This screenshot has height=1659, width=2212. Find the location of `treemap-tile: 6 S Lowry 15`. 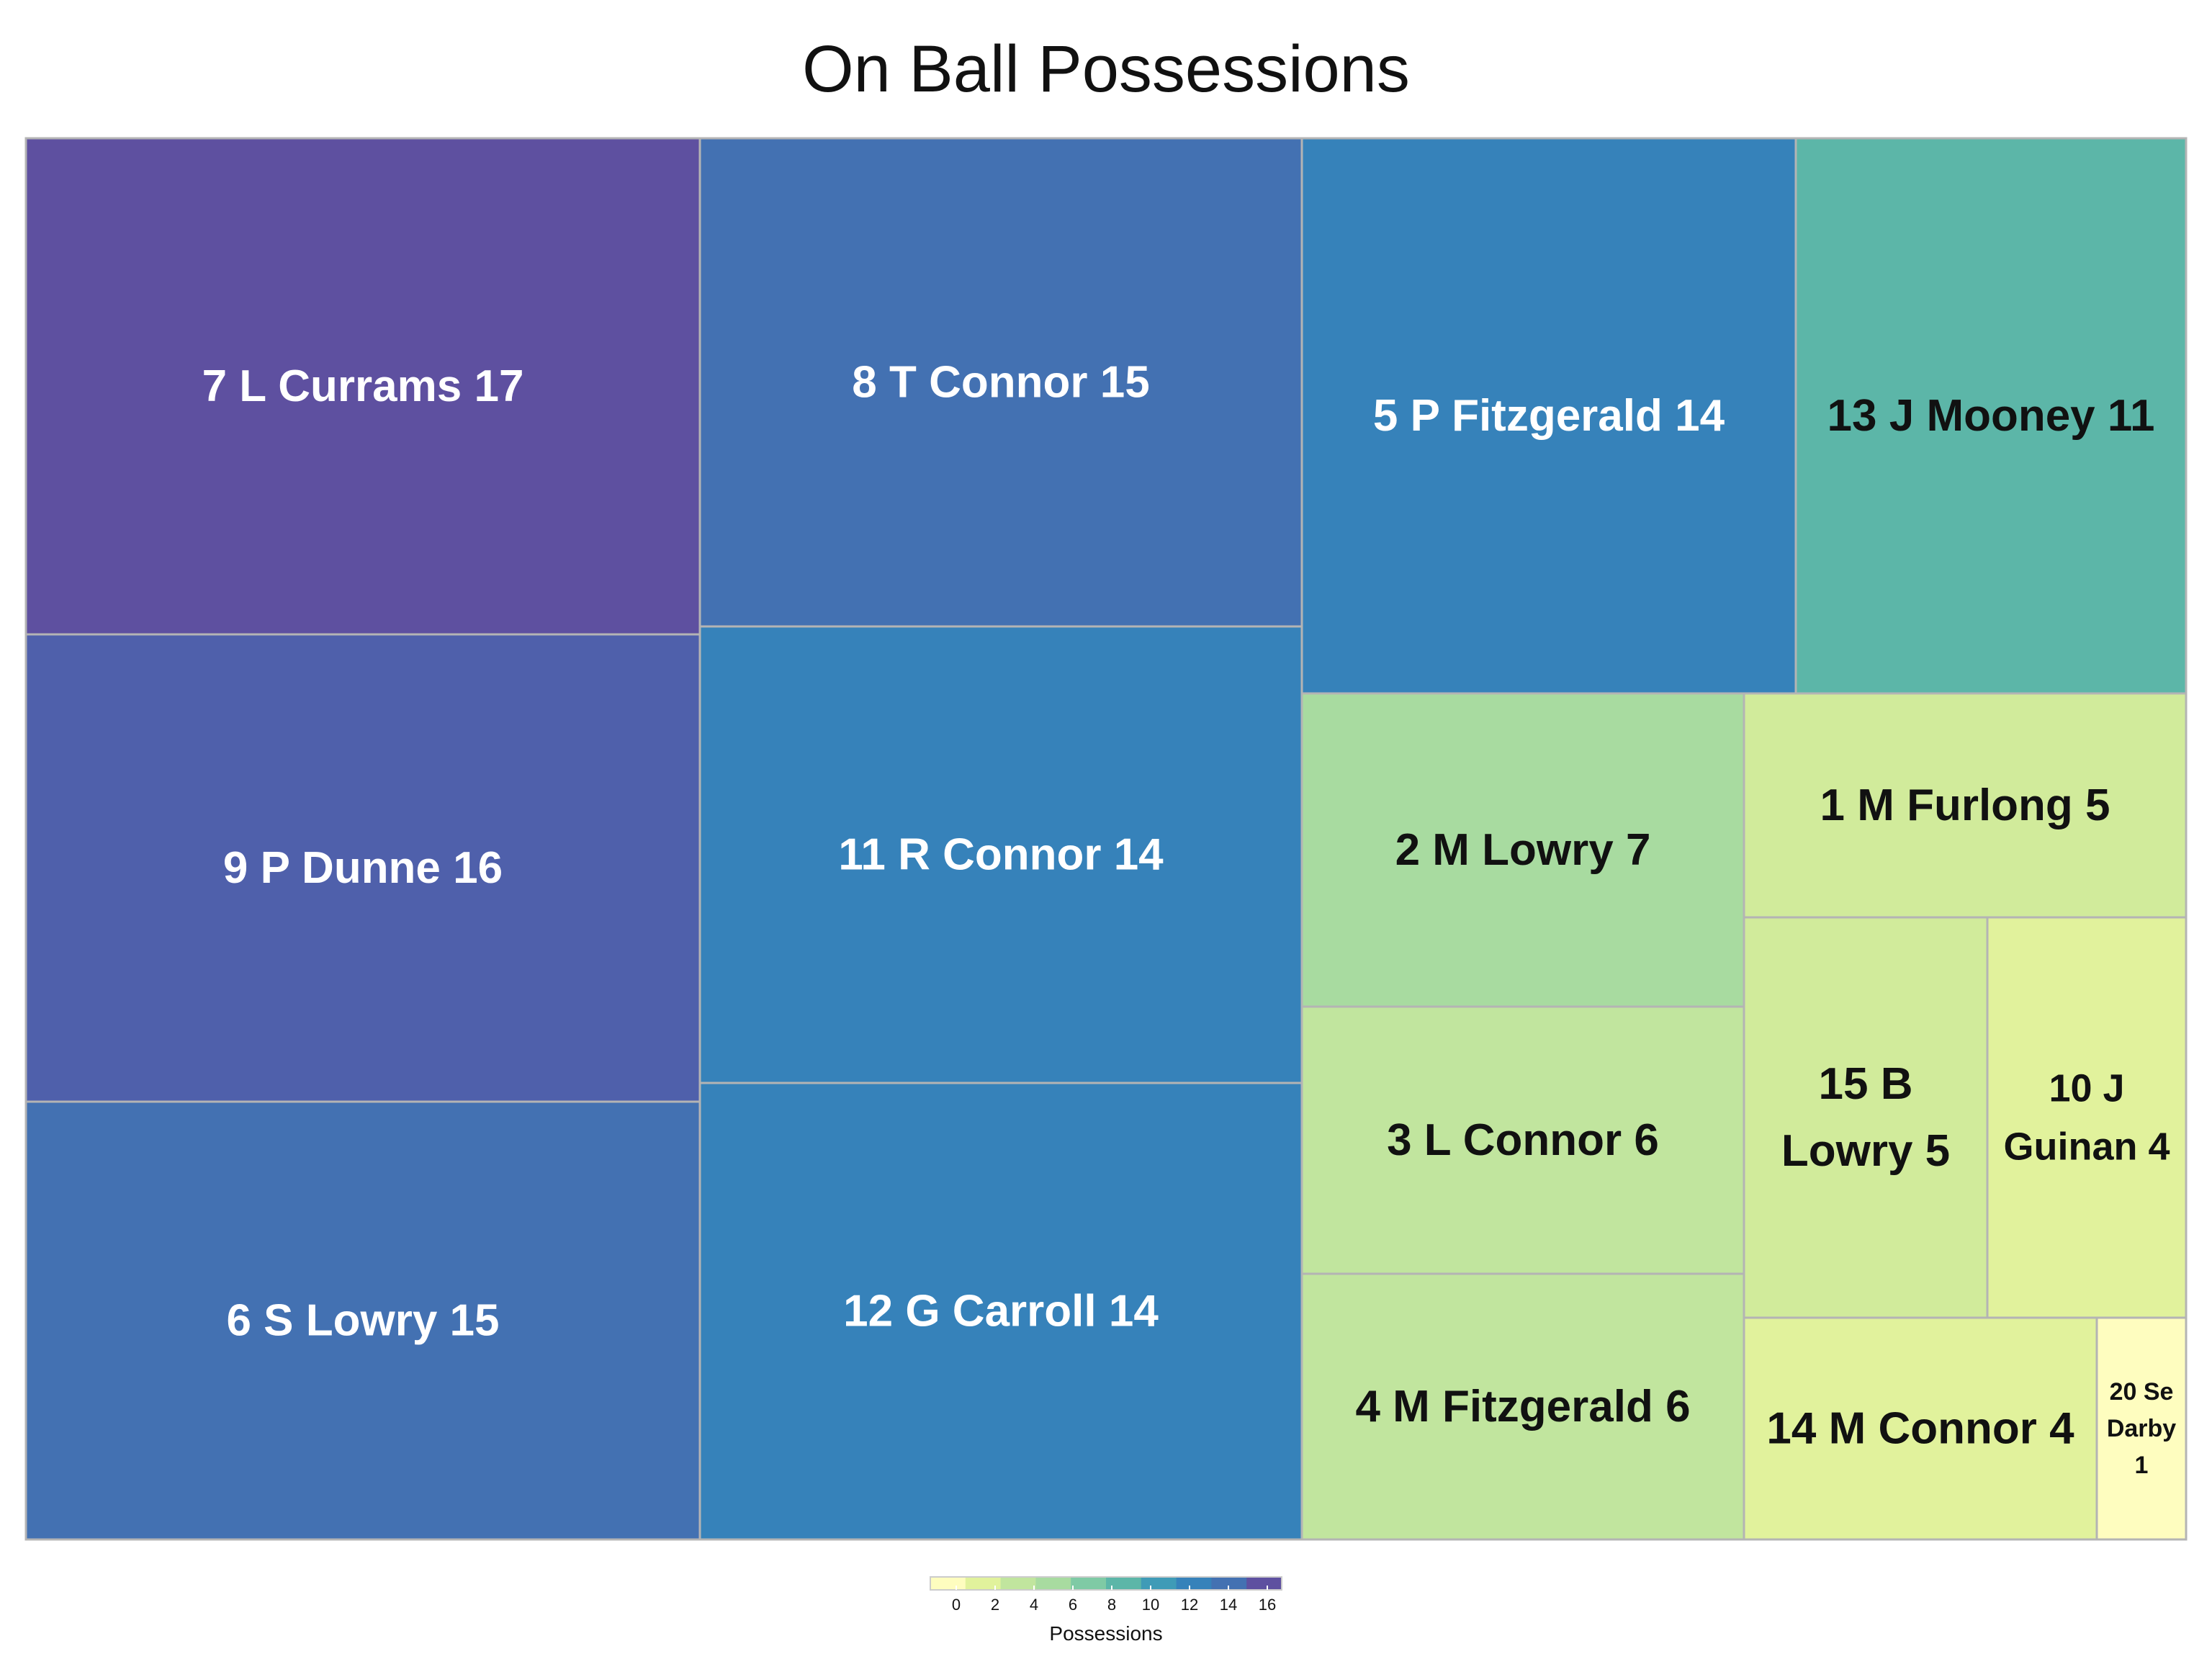

treemap-tile: 6 S Lowry 15 is located at coordinates (362, 1320).